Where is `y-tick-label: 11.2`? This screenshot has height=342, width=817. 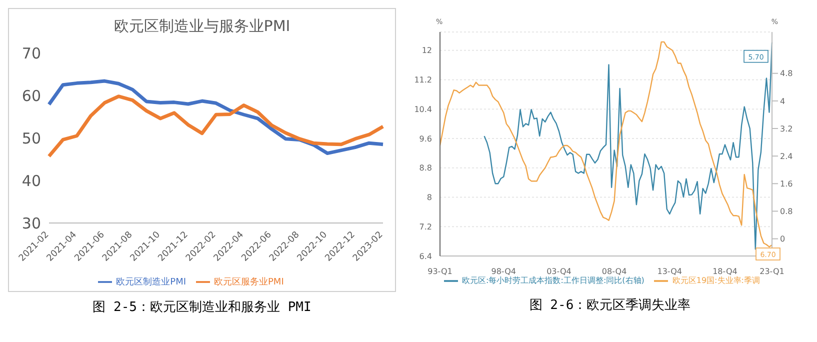 y-tick-label: 11.2 is located at coordinates (423, 80).